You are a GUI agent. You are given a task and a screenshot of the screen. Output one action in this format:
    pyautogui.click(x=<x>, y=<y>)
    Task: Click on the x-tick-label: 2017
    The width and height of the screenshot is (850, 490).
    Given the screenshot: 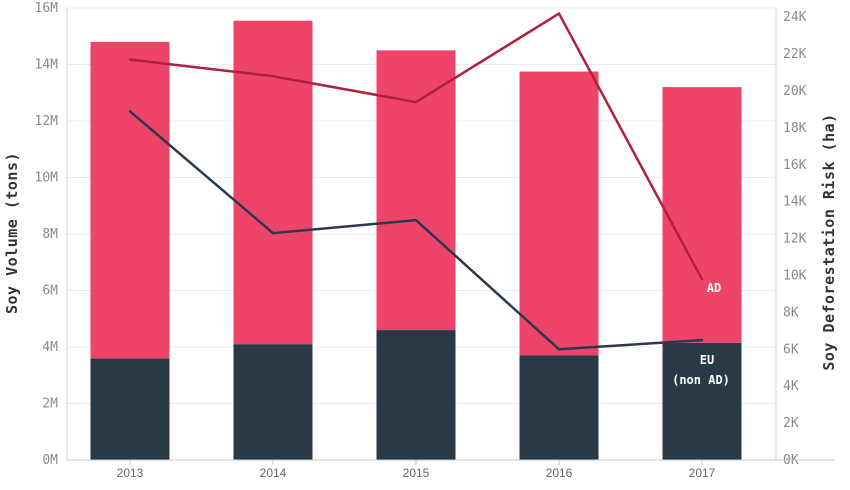 What is the action you would take?
    pyautogui.click(x=702, y=473)
    